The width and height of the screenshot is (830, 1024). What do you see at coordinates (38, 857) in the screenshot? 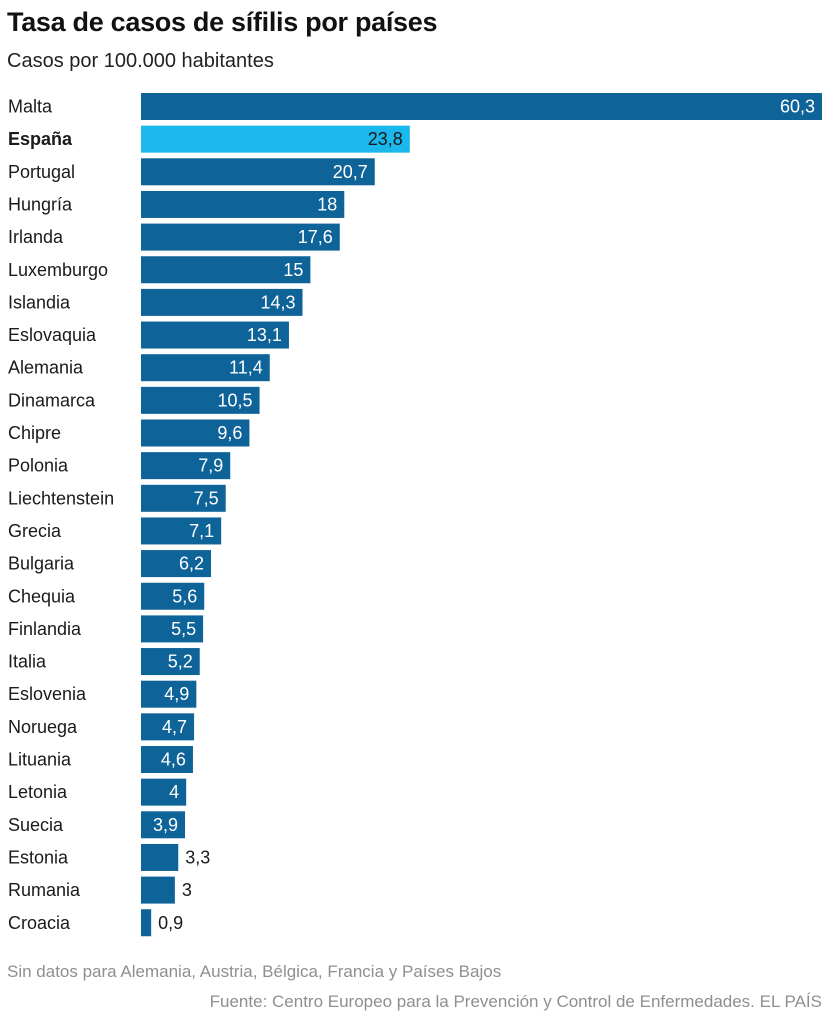
I see `category-label: Estonia` at bounding box center [38, 857].